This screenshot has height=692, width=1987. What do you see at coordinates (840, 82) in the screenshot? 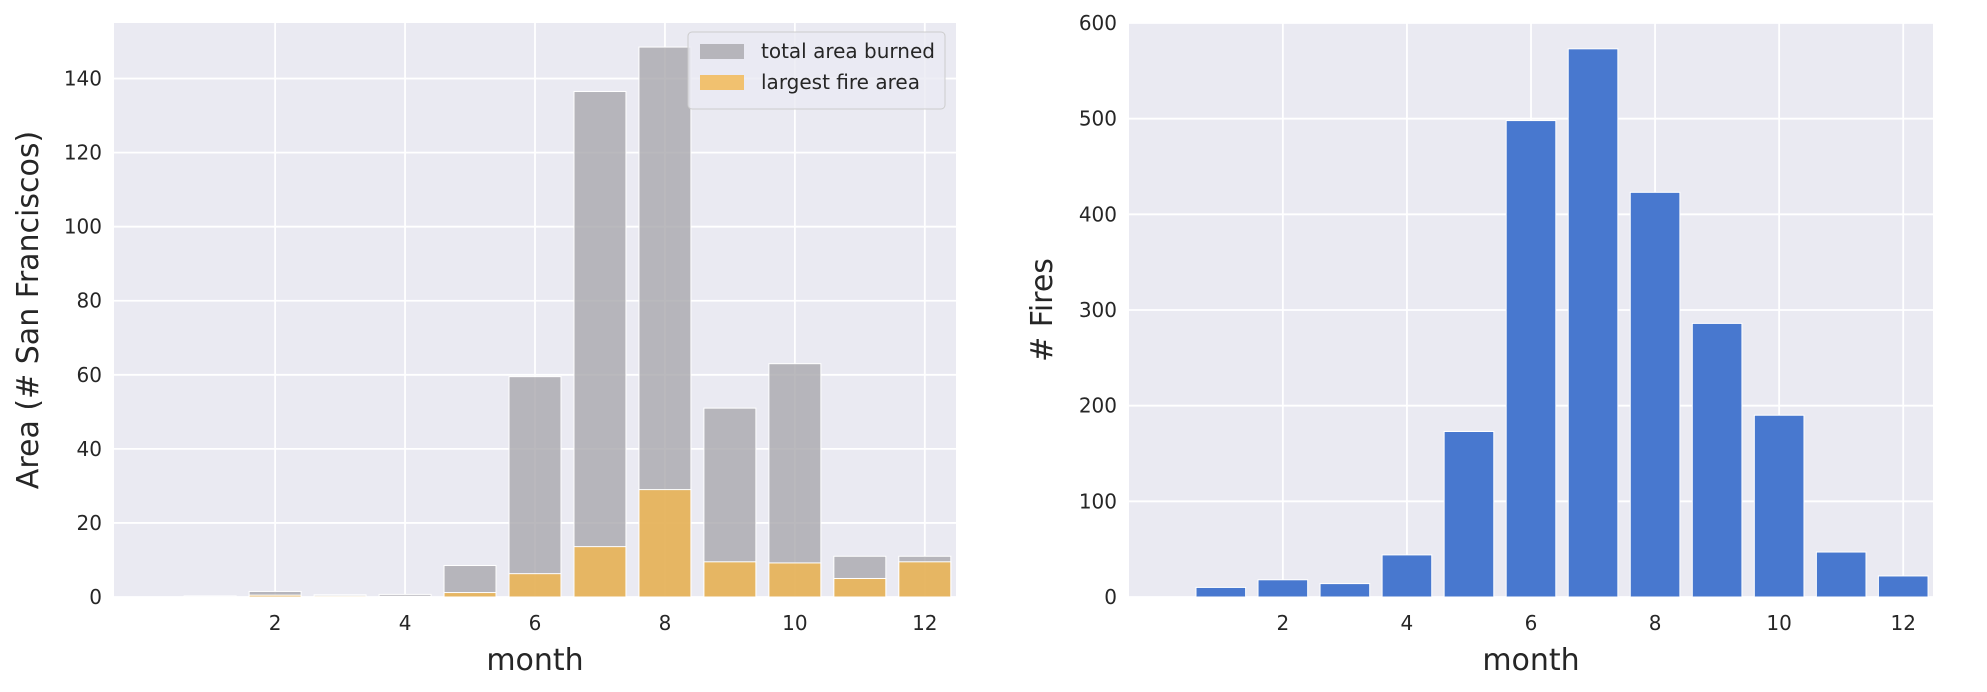
I see `legend-label: largest fire area` at bounding box center [840, 82].